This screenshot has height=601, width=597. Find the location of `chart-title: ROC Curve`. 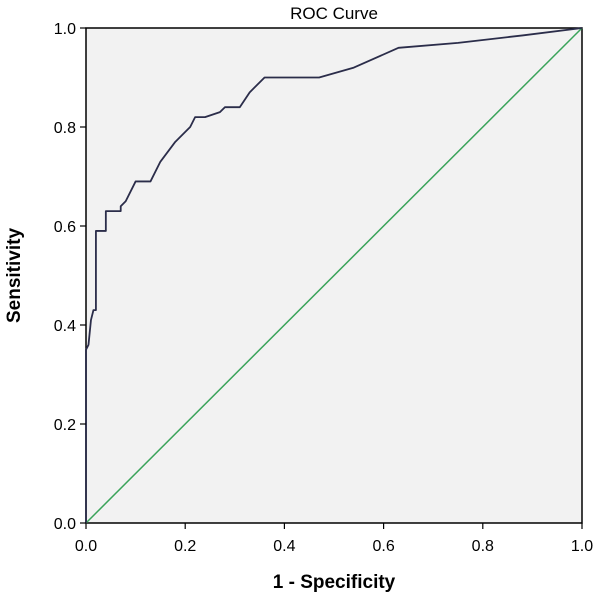

chart-title: ROC Curve is located at coordinates (334, 13).